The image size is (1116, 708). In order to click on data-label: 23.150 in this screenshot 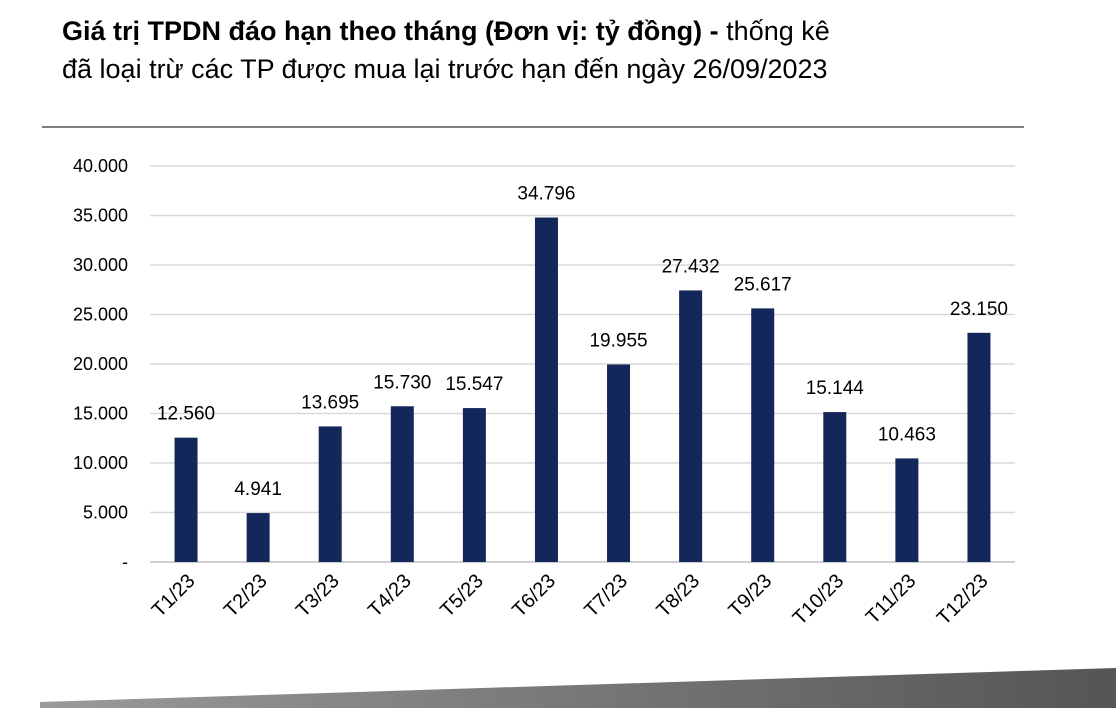, I will do `click(979, 309)`.